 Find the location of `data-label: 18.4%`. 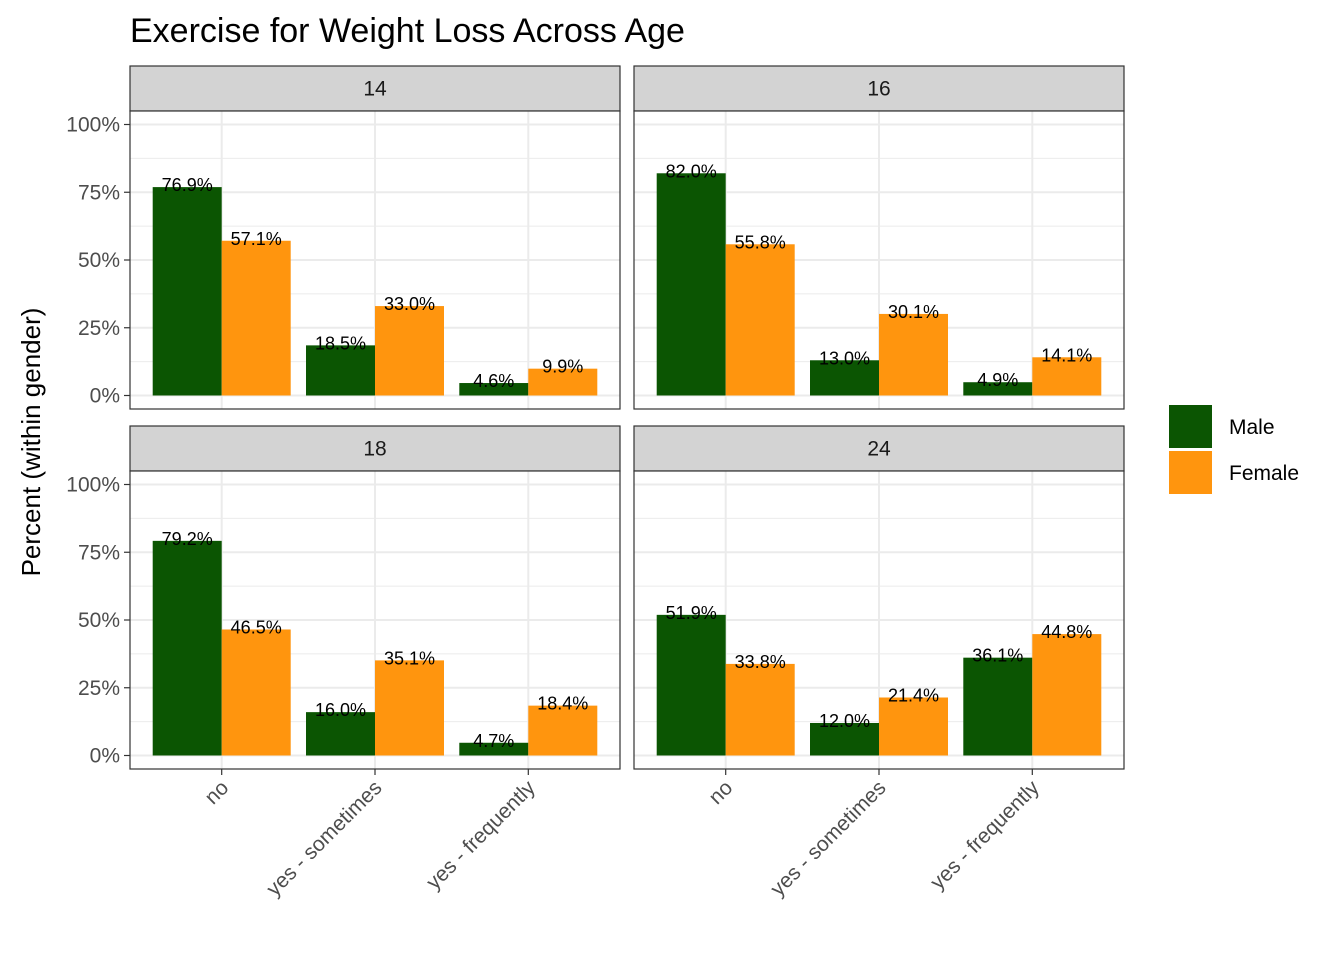

data-label: 18.4% is located at coordinates (562, 704).